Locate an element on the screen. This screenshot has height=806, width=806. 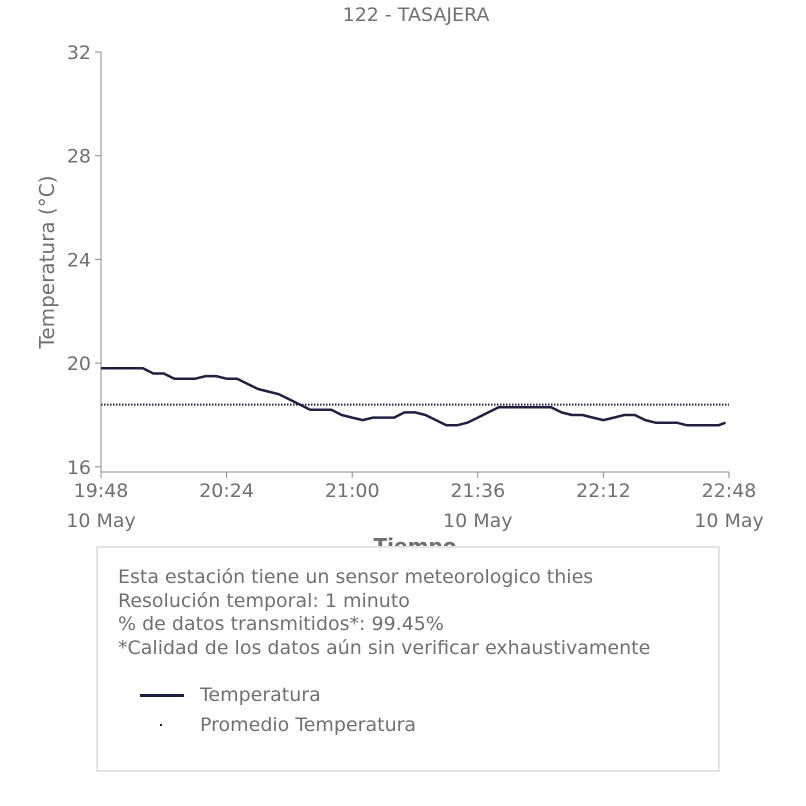
x-tick-label: 21:36 is located at coordinates (477, 491).